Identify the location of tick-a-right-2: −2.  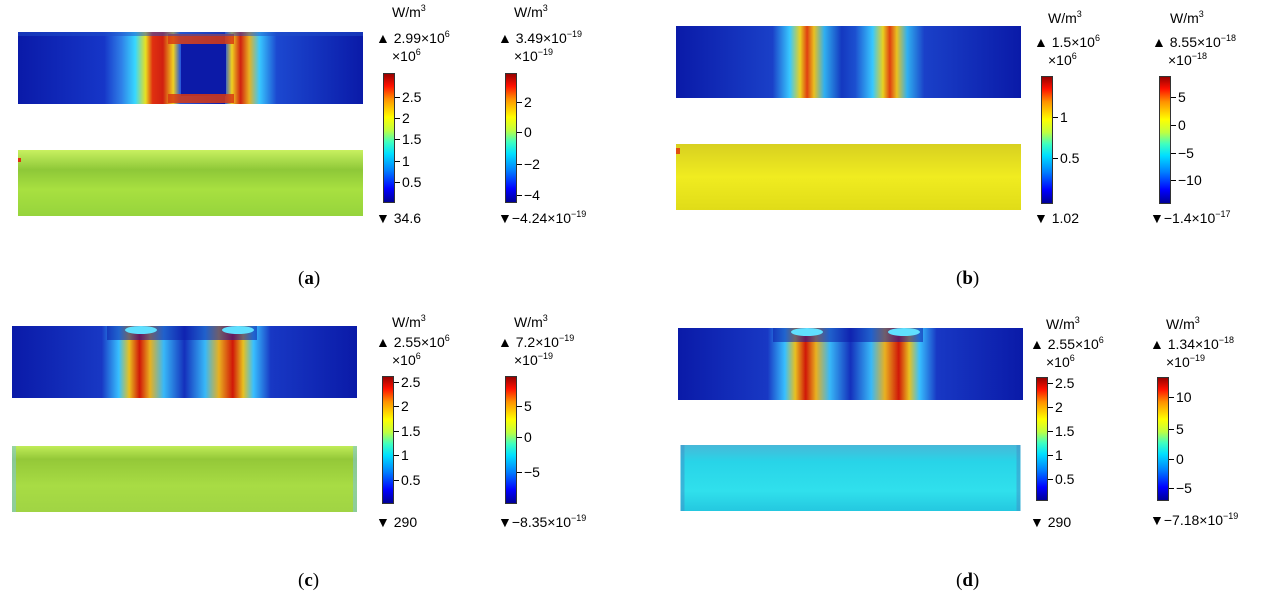
(528, 164).